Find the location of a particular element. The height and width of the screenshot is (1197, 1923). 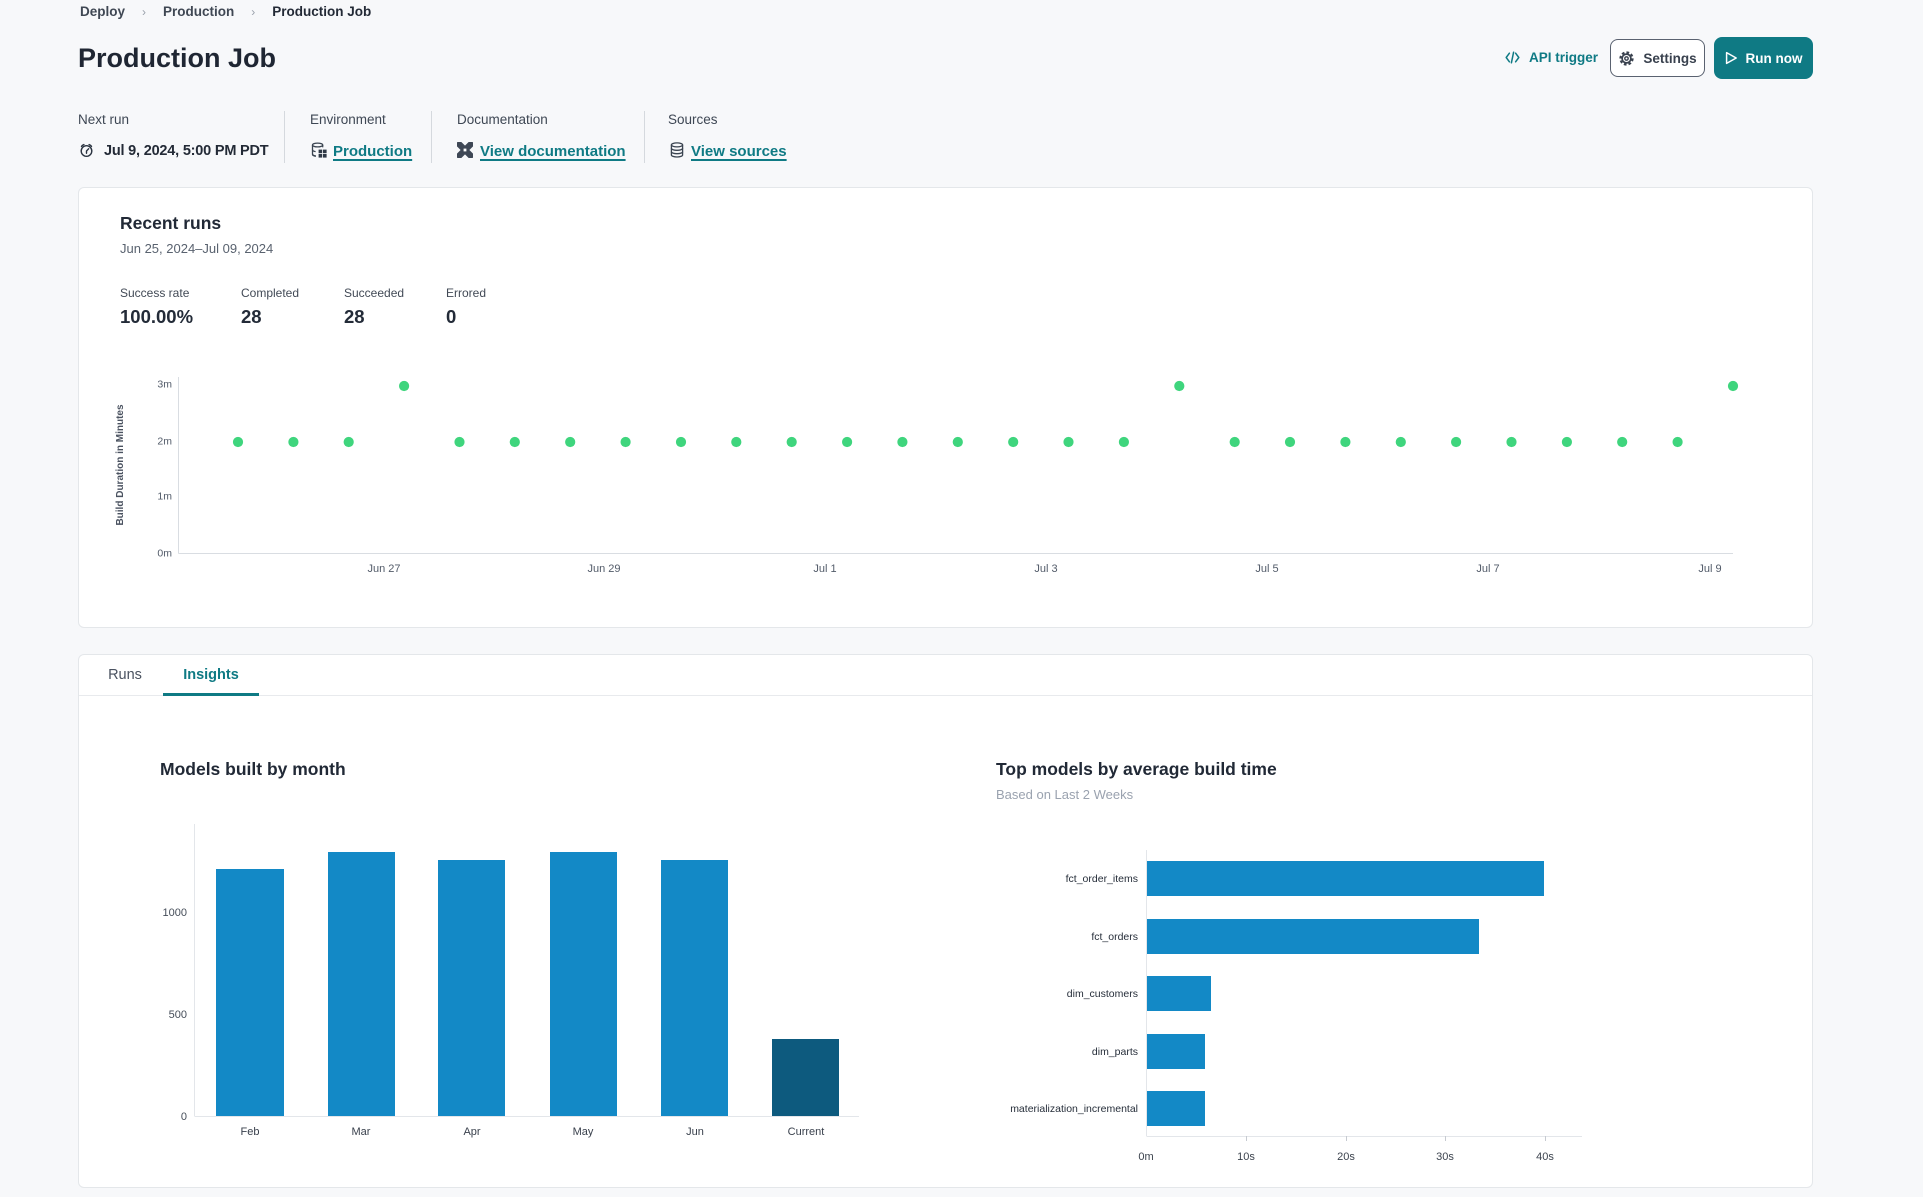

svg-text: 2m is located at coordinates (164, 442).